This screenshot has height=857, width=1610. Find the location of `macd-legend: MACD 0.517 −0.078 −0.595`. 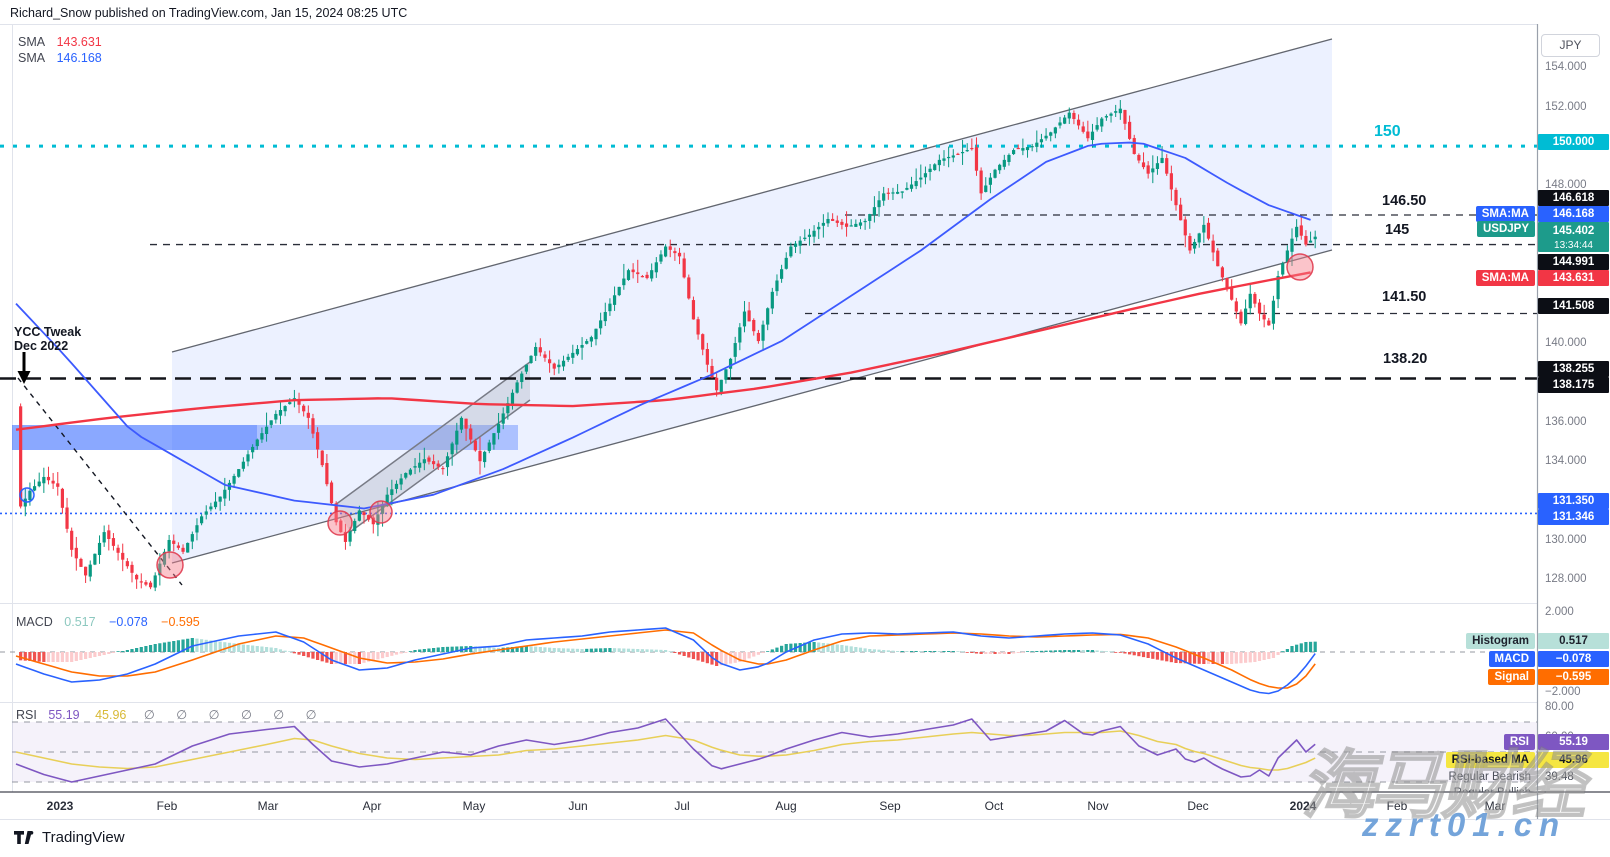

macd-legend: MACD 0.517 −0.078 −0.595 is located at coordinates (108, 622).